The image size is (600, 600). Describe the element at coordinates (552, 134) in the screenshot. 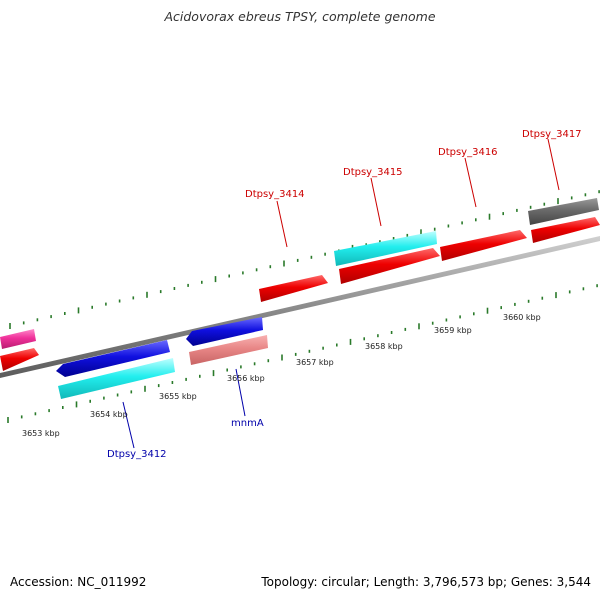

I see `gene-label-dtpsy-3417: Dtpsy_3417` at that location.